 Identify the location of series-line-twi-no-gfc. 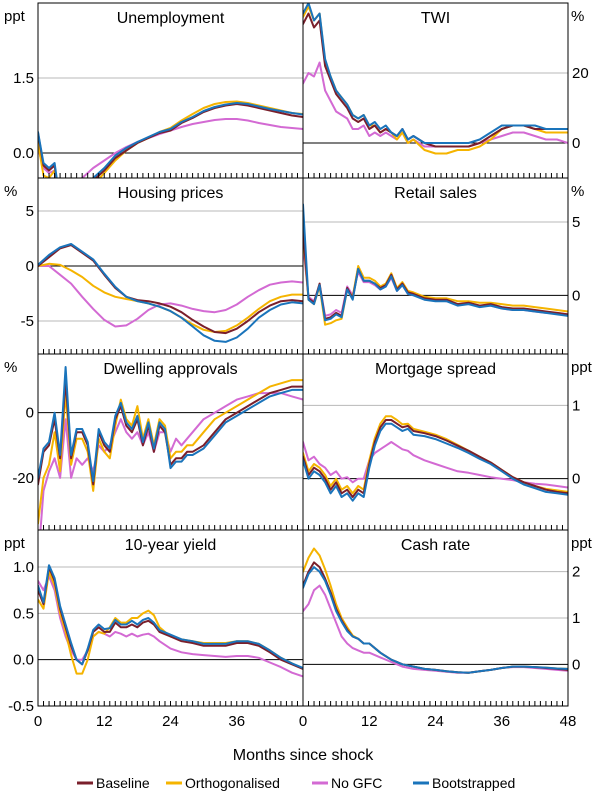
(435, 104).